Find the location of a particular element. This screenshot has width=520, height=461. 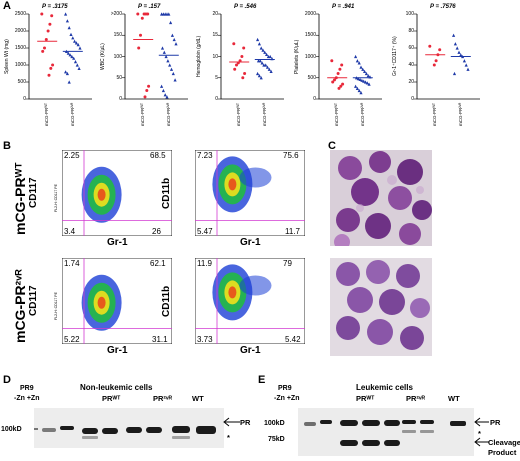

quadrant-ur: 68.5 is located at coordinates (158, 155).